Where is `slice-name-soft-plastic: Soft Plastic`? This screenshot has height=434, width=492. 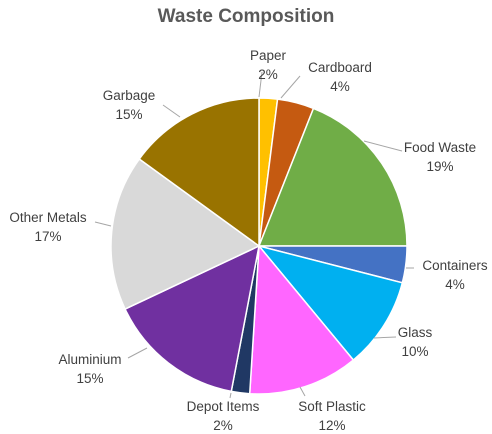 slice-name-soft-plastic: Soft Plastic is located at coordinates (332, 406).